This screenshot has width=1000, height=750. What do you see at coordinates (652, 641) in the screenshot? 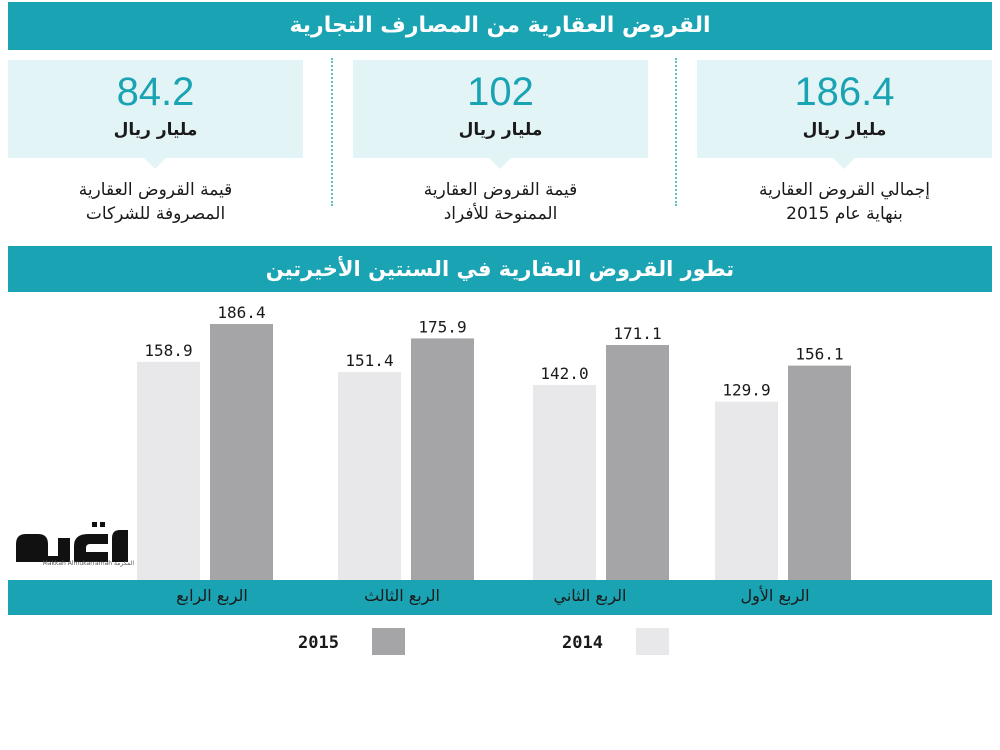
I see `legend-swatch-2014` at bounding box center [652, 641].